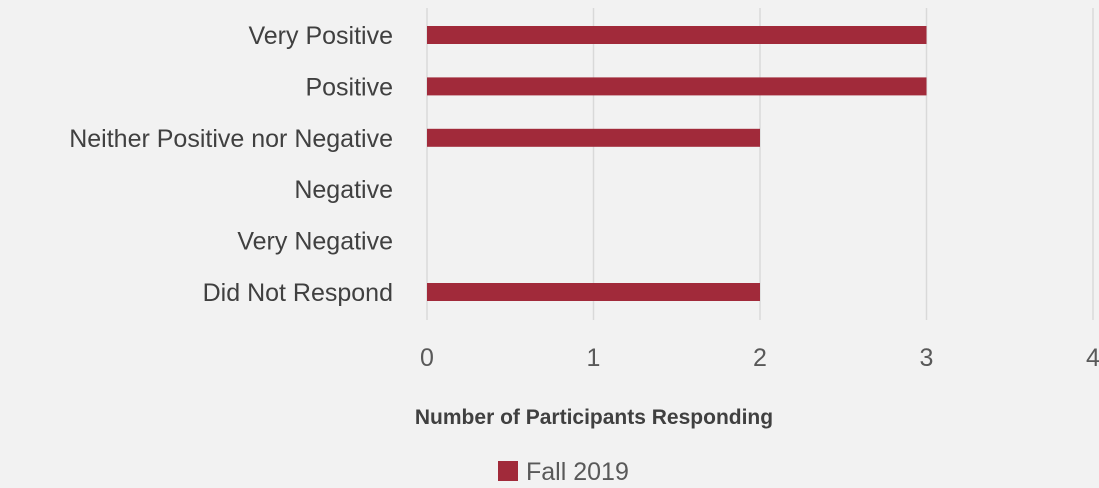  I want to click on x-axis-title: Number of Participants Responding, so click(594, 417).